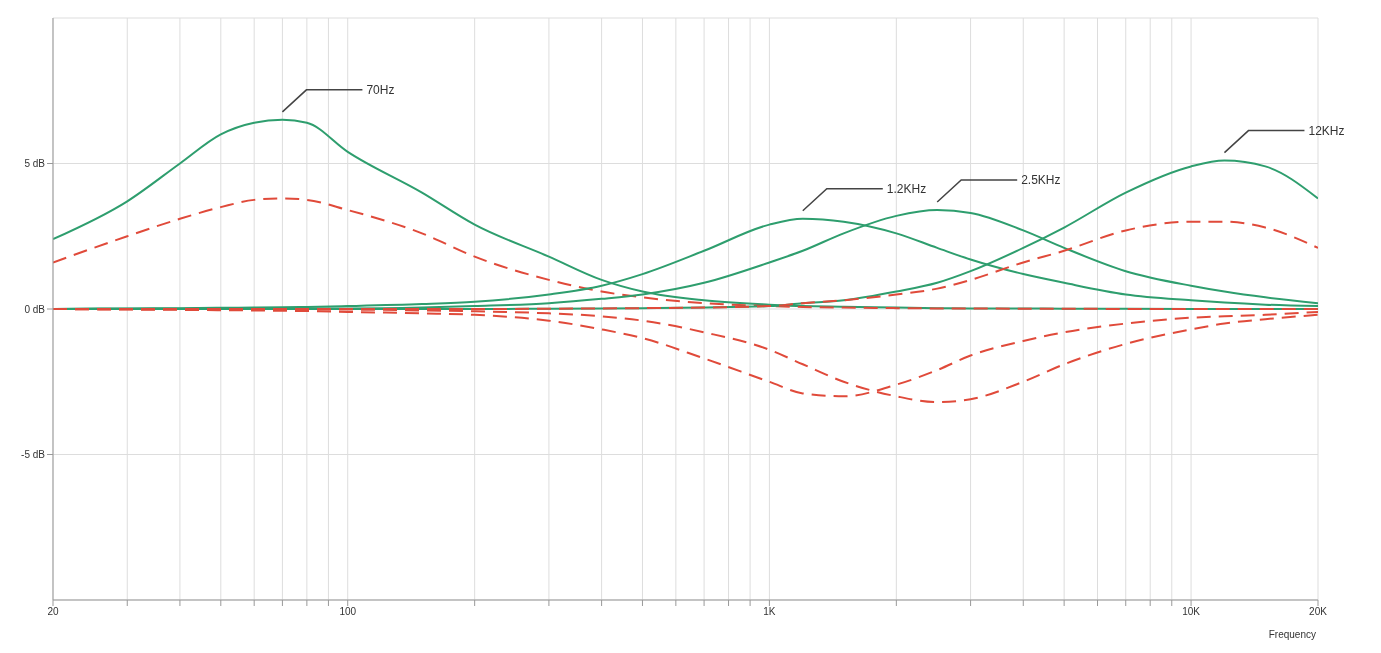 The width and height of the screenshot is (1381, 653). Describe the element at coordinates (1292, 634) in the screenshot. I see `x-axis-title: Frequency` at that location.